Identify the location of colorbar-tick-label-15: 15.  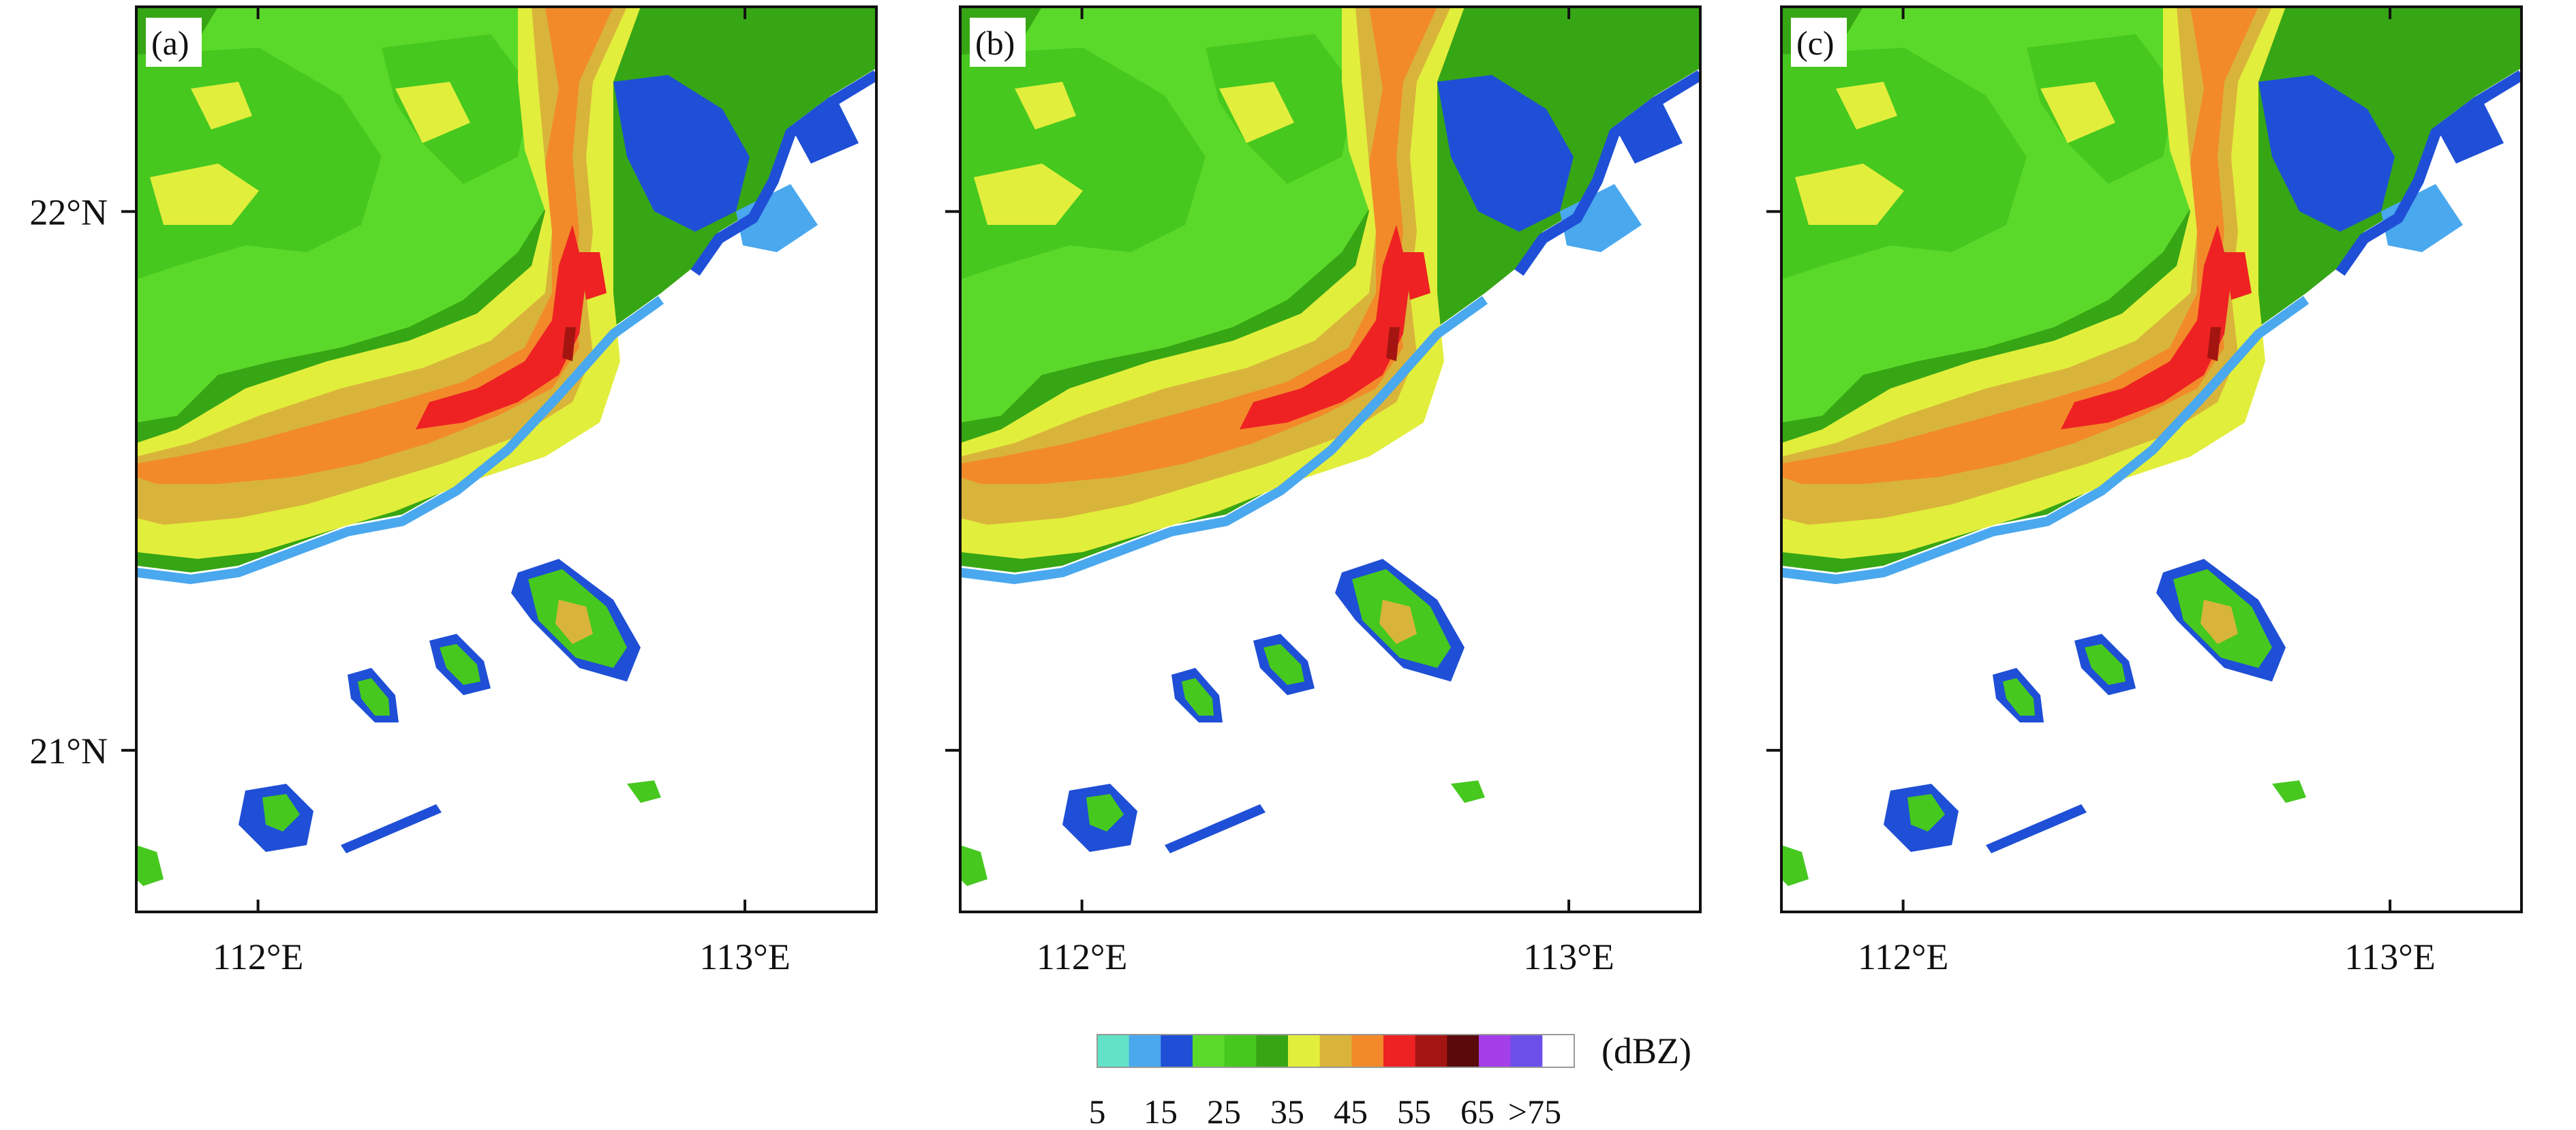
(1161, 1111).